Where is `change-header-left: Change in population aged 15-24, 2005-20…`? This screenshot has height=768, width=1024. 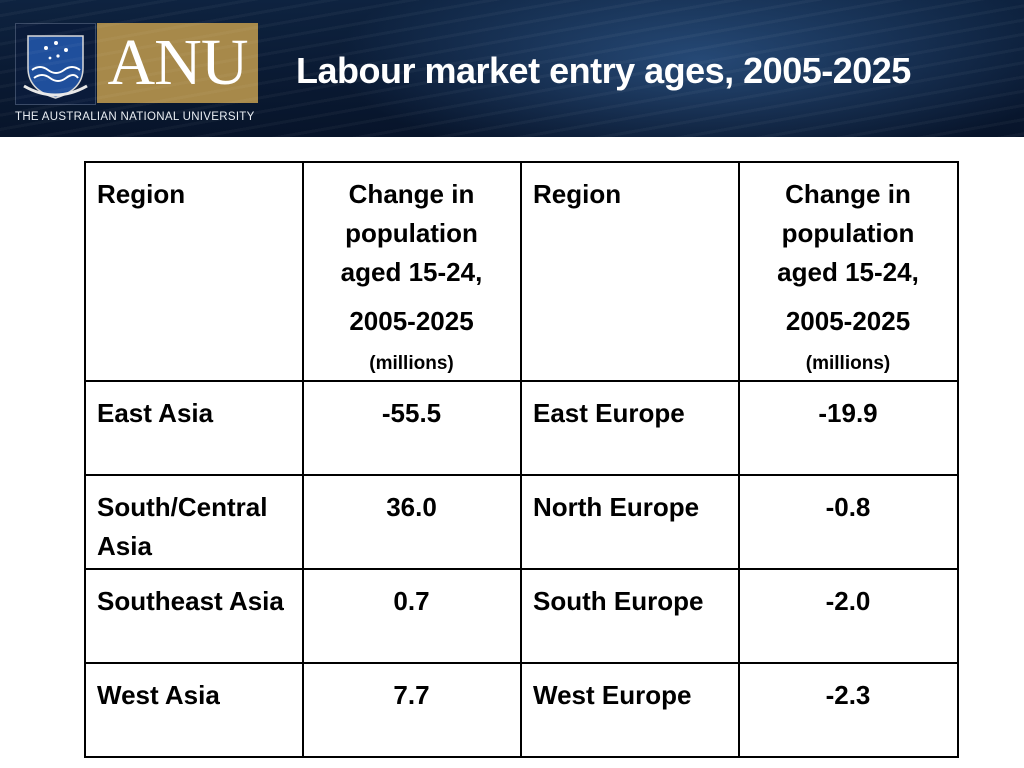 change-header-left: Change in population aged 15-24, 2005-20… is located at coordinates (412, 271).